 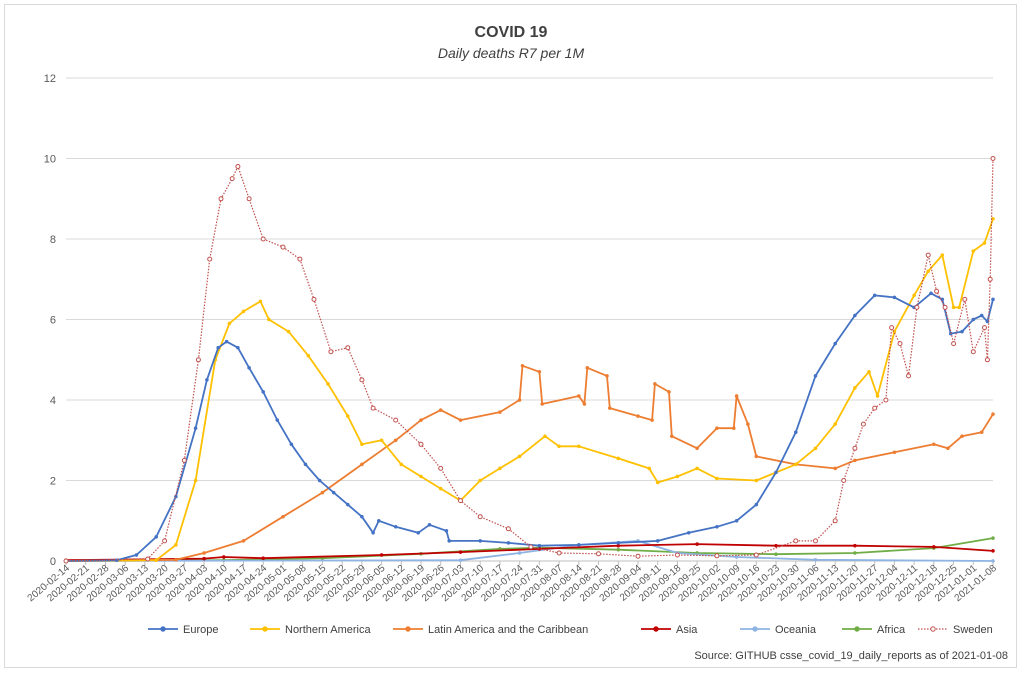 What do you see at coordinates (328, 630) in the screenshot?
I see `legend-label: Northern America` at bounding box center [328, 630].